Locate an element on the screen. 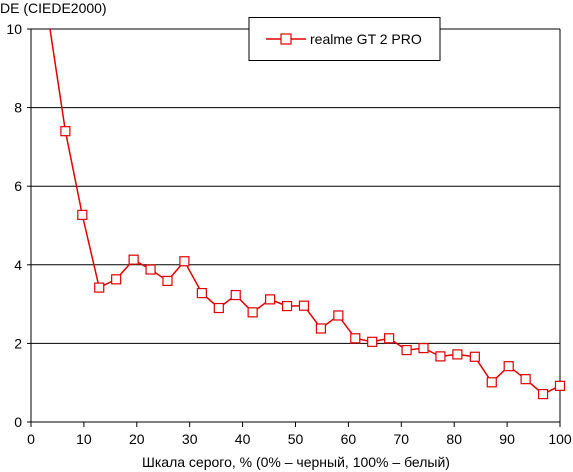 The image size is (573, 472). x-tick-label: 90 is located at coordinates (507, 439).